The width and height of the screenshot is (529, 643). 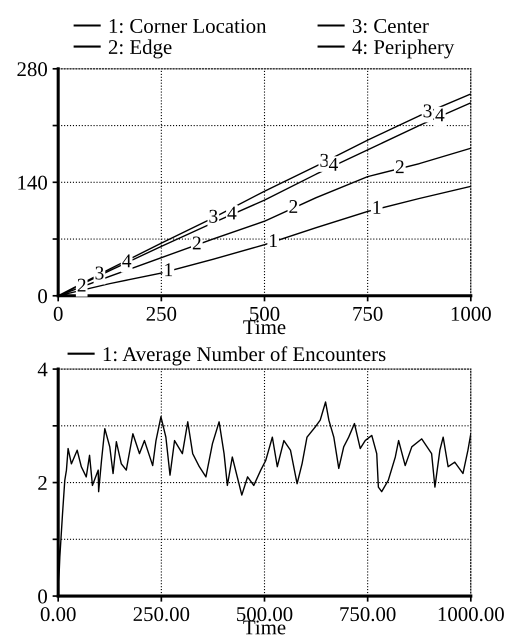 I want to click on x-tick-label: 250.00, so click(x=162, y=614).